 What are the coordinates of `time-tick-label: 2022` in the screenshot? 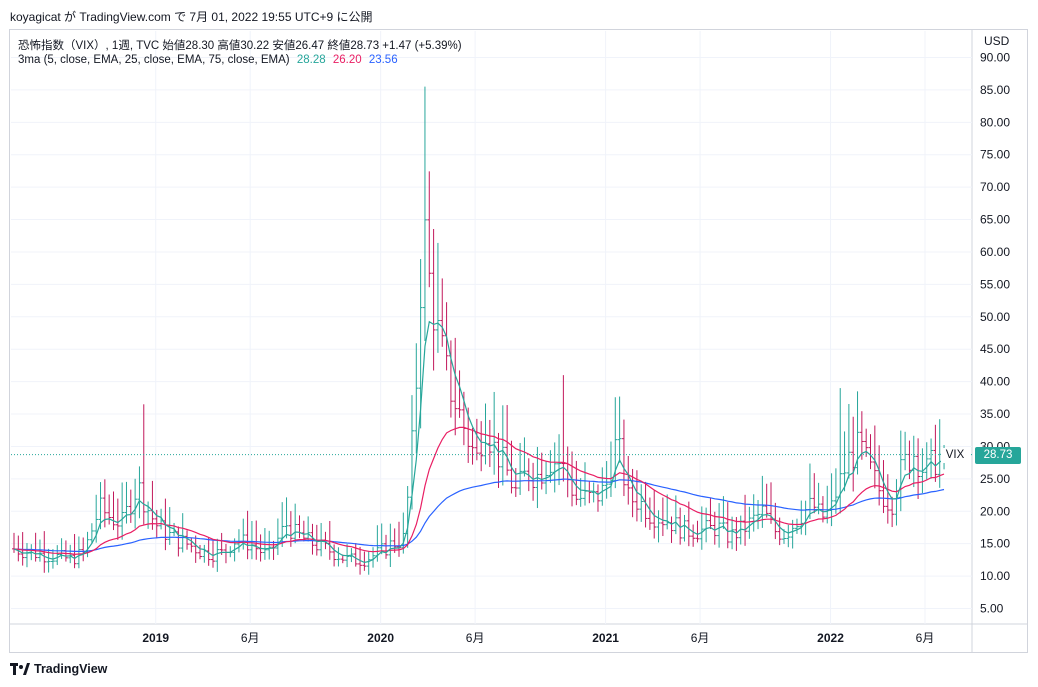 It's located at (830, 638).